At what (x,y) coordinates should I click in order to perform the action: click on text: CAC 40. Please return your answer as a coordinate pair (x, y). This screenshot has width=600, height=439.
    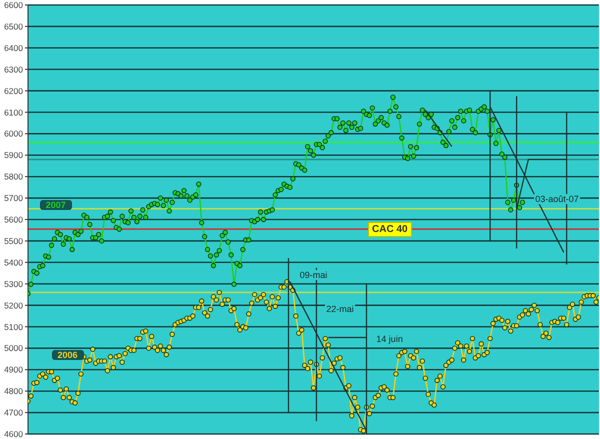
    Looking at the image, I should click on (390, 229).